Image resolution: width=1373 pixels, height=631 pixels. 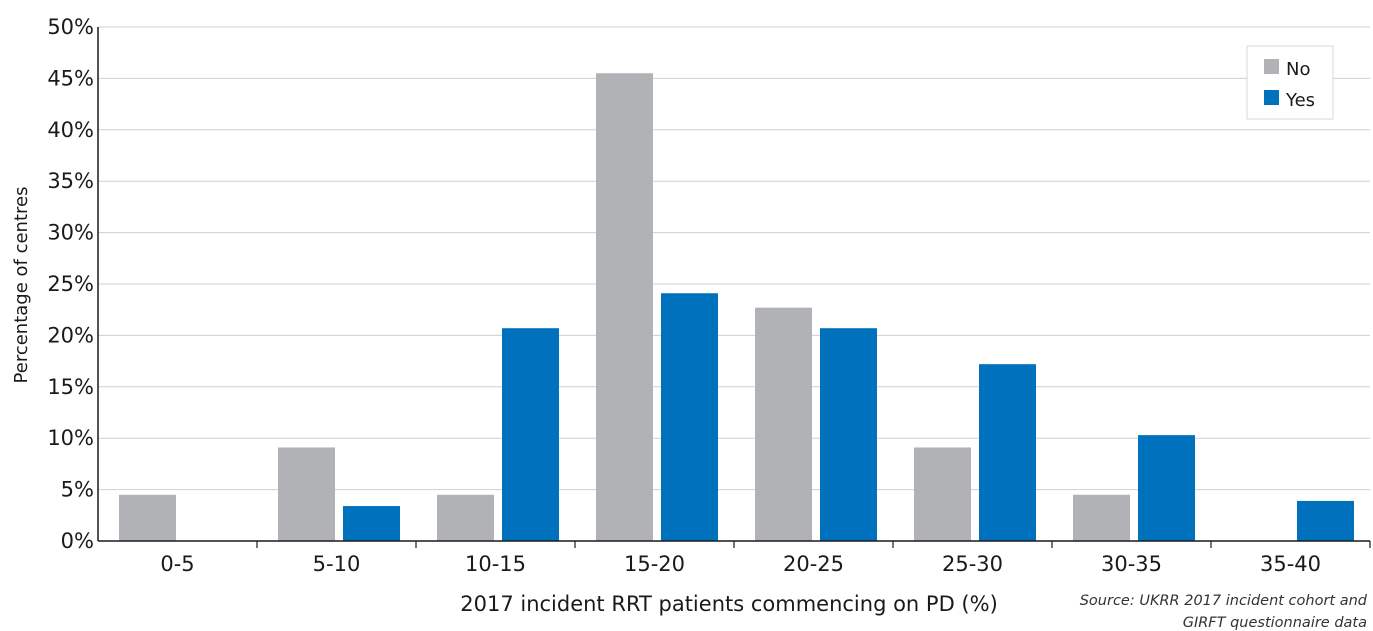 I want to click on x-tick-label: 10-15, so click(x=495, y=564).